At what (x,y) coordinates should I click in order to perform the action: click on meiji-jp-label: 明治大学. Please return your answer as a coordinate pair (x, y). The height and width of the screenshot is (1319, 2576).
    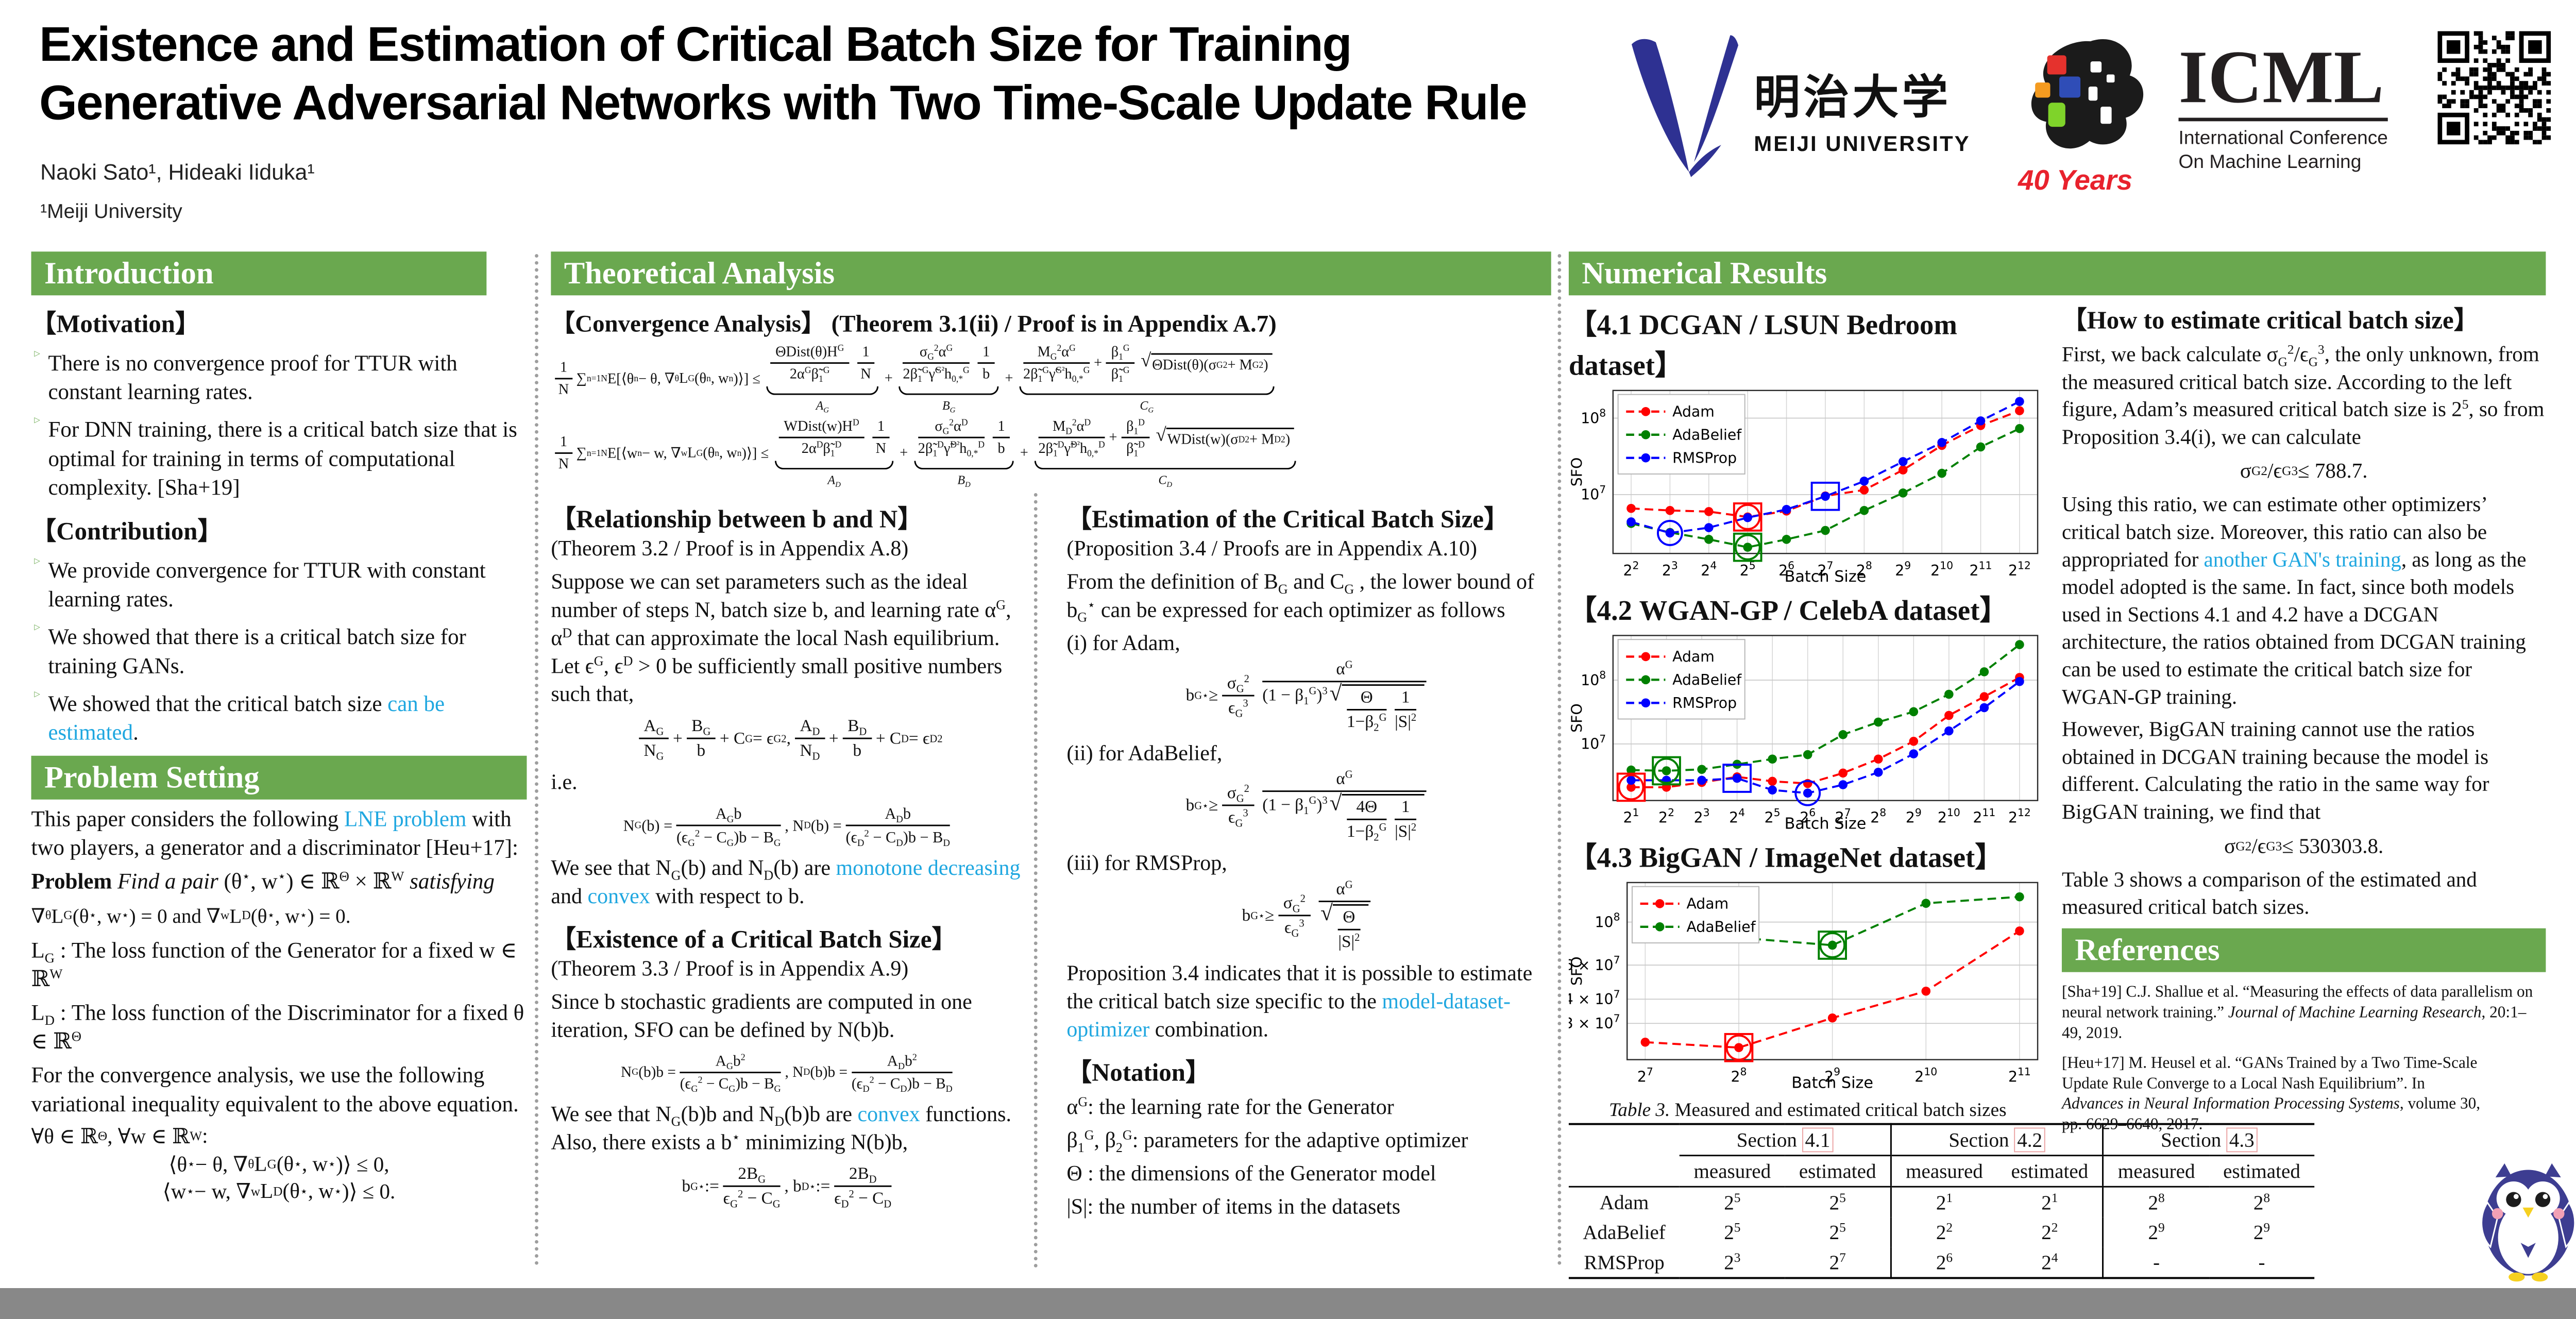
    Looking at the image, I should click on (1853, 98).